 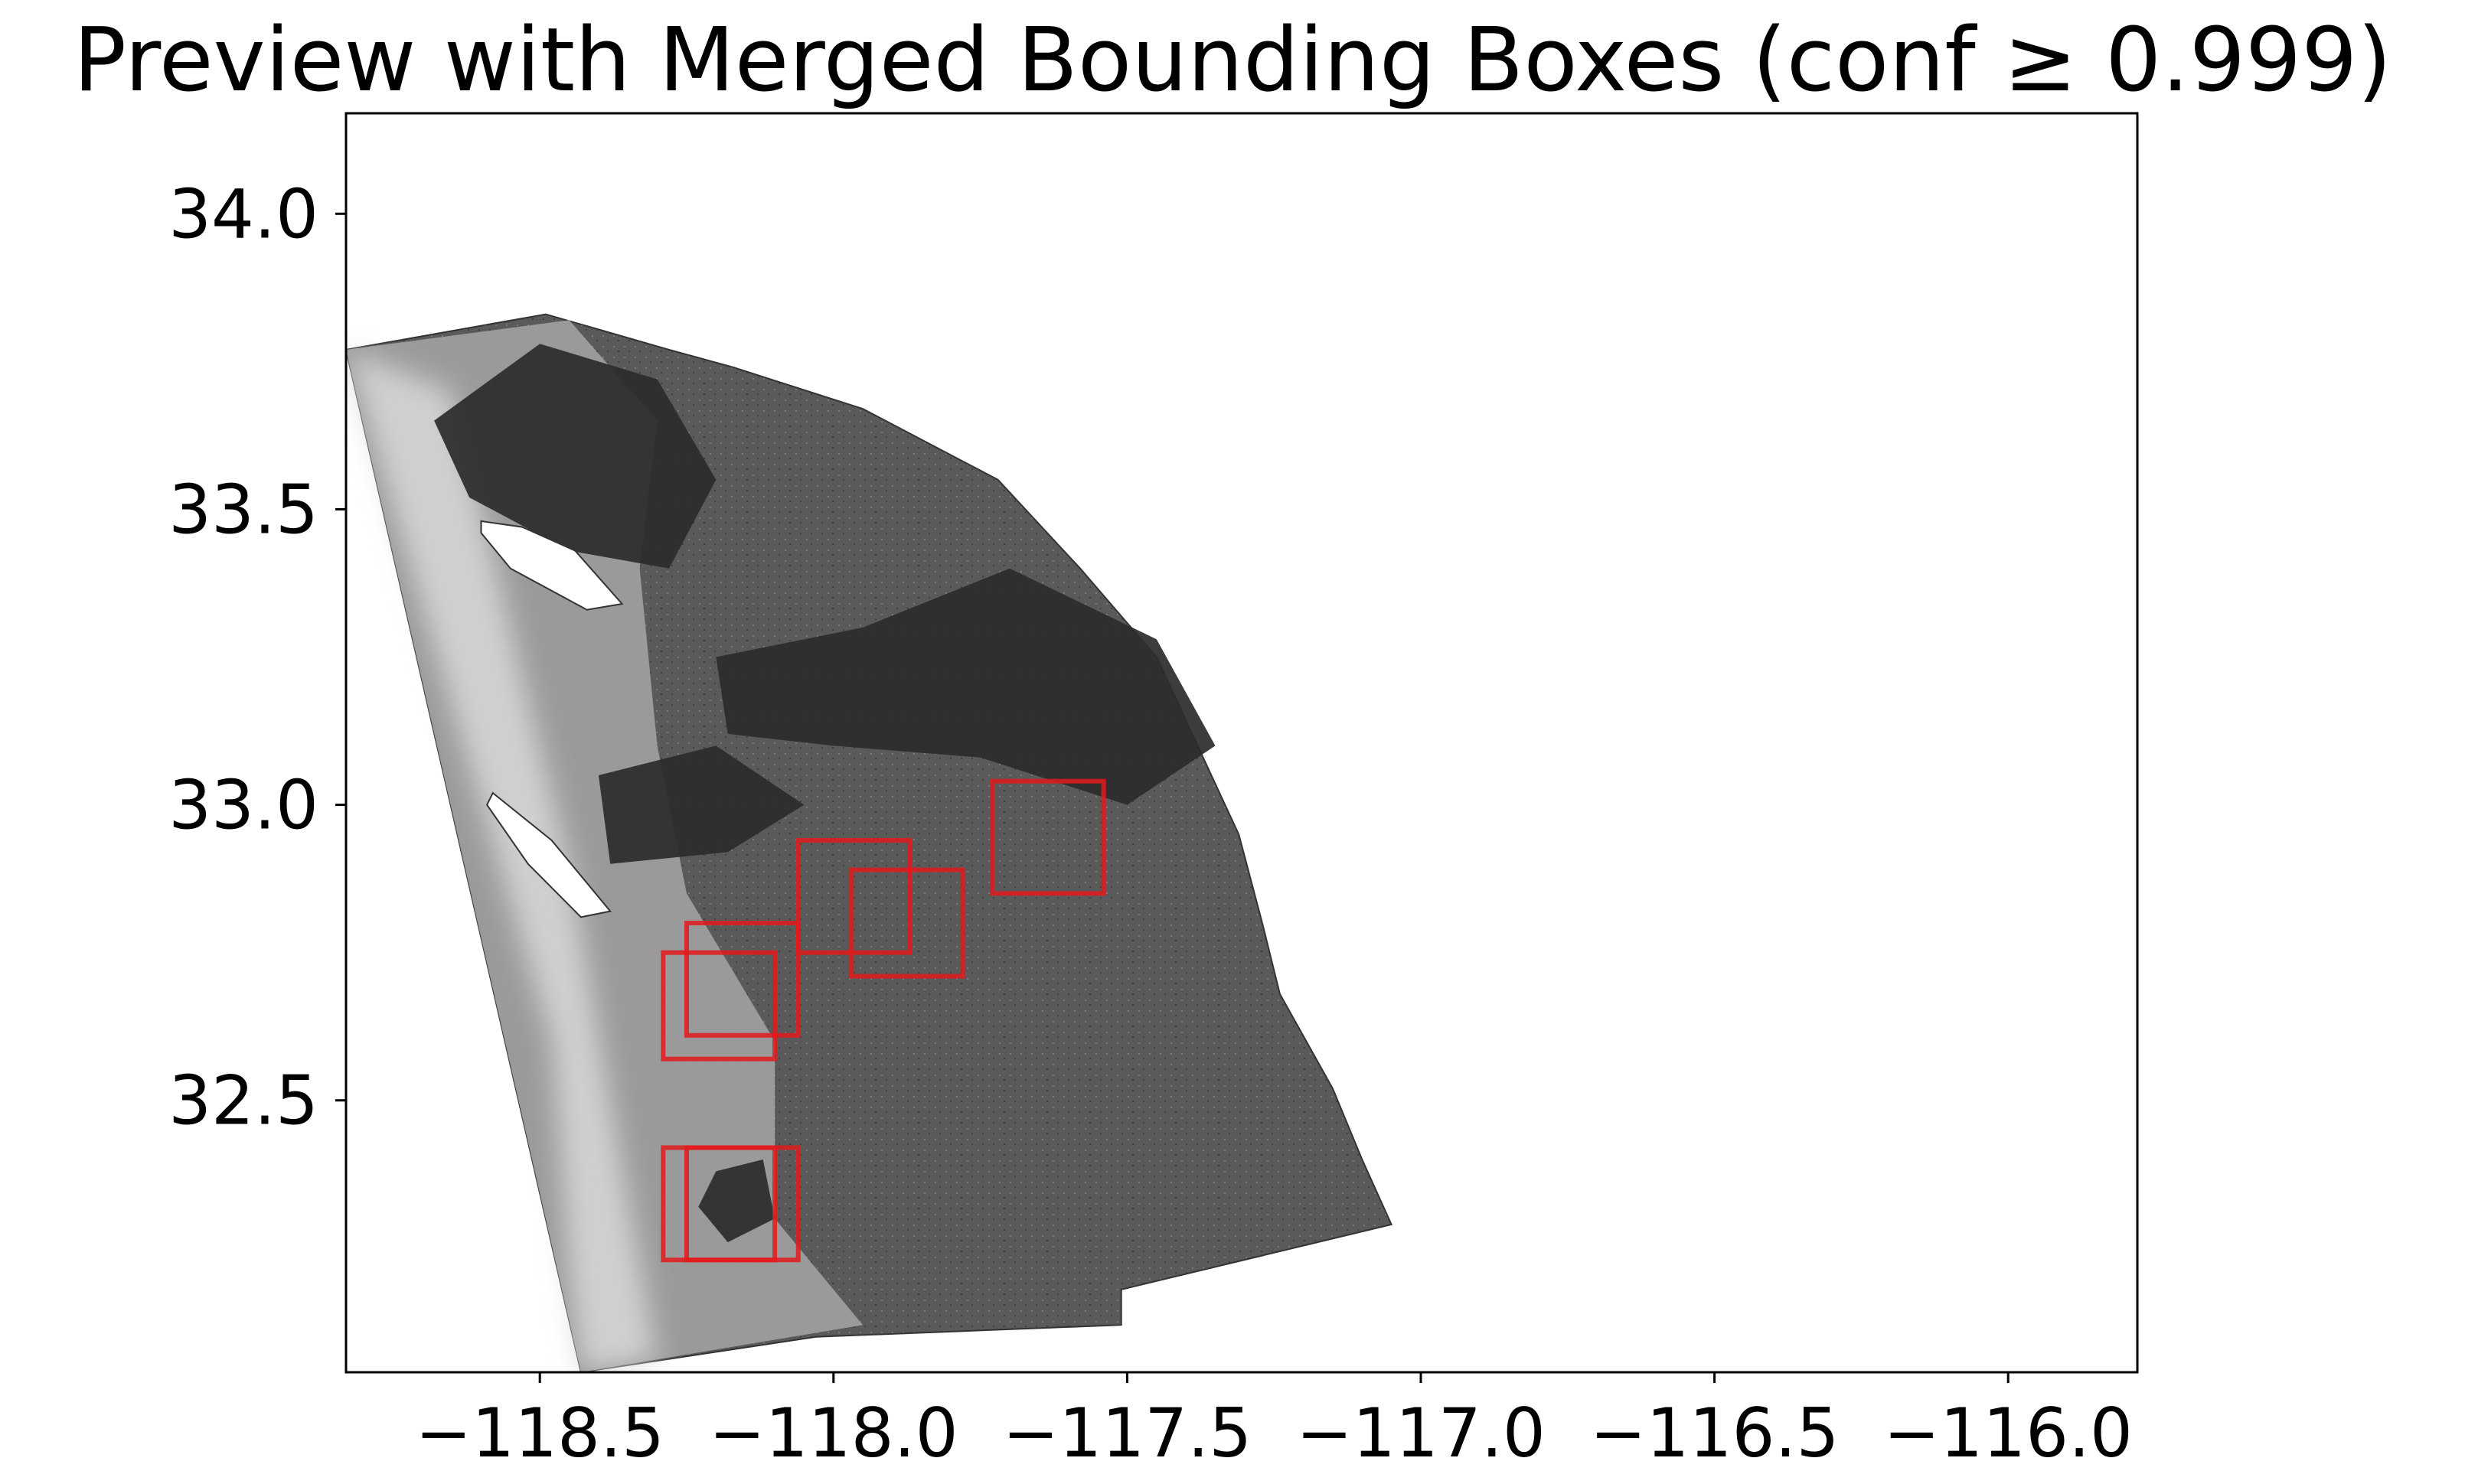 I want to click on x-tick-label: −116.5, so click(x=1715, y=1433).